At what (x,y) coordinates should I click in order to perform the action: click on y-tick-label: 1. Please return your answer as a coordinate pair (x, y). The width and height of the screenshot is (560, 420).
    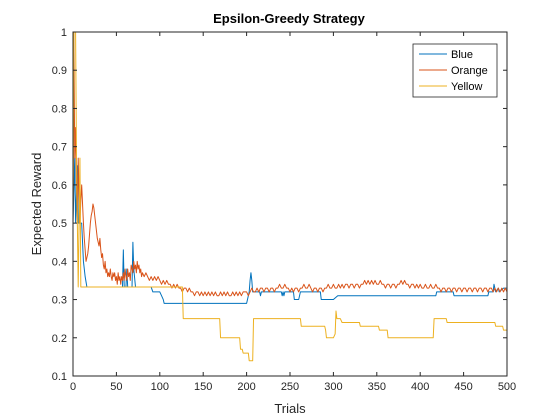
    Looking at the image, I should click on (64, 33).